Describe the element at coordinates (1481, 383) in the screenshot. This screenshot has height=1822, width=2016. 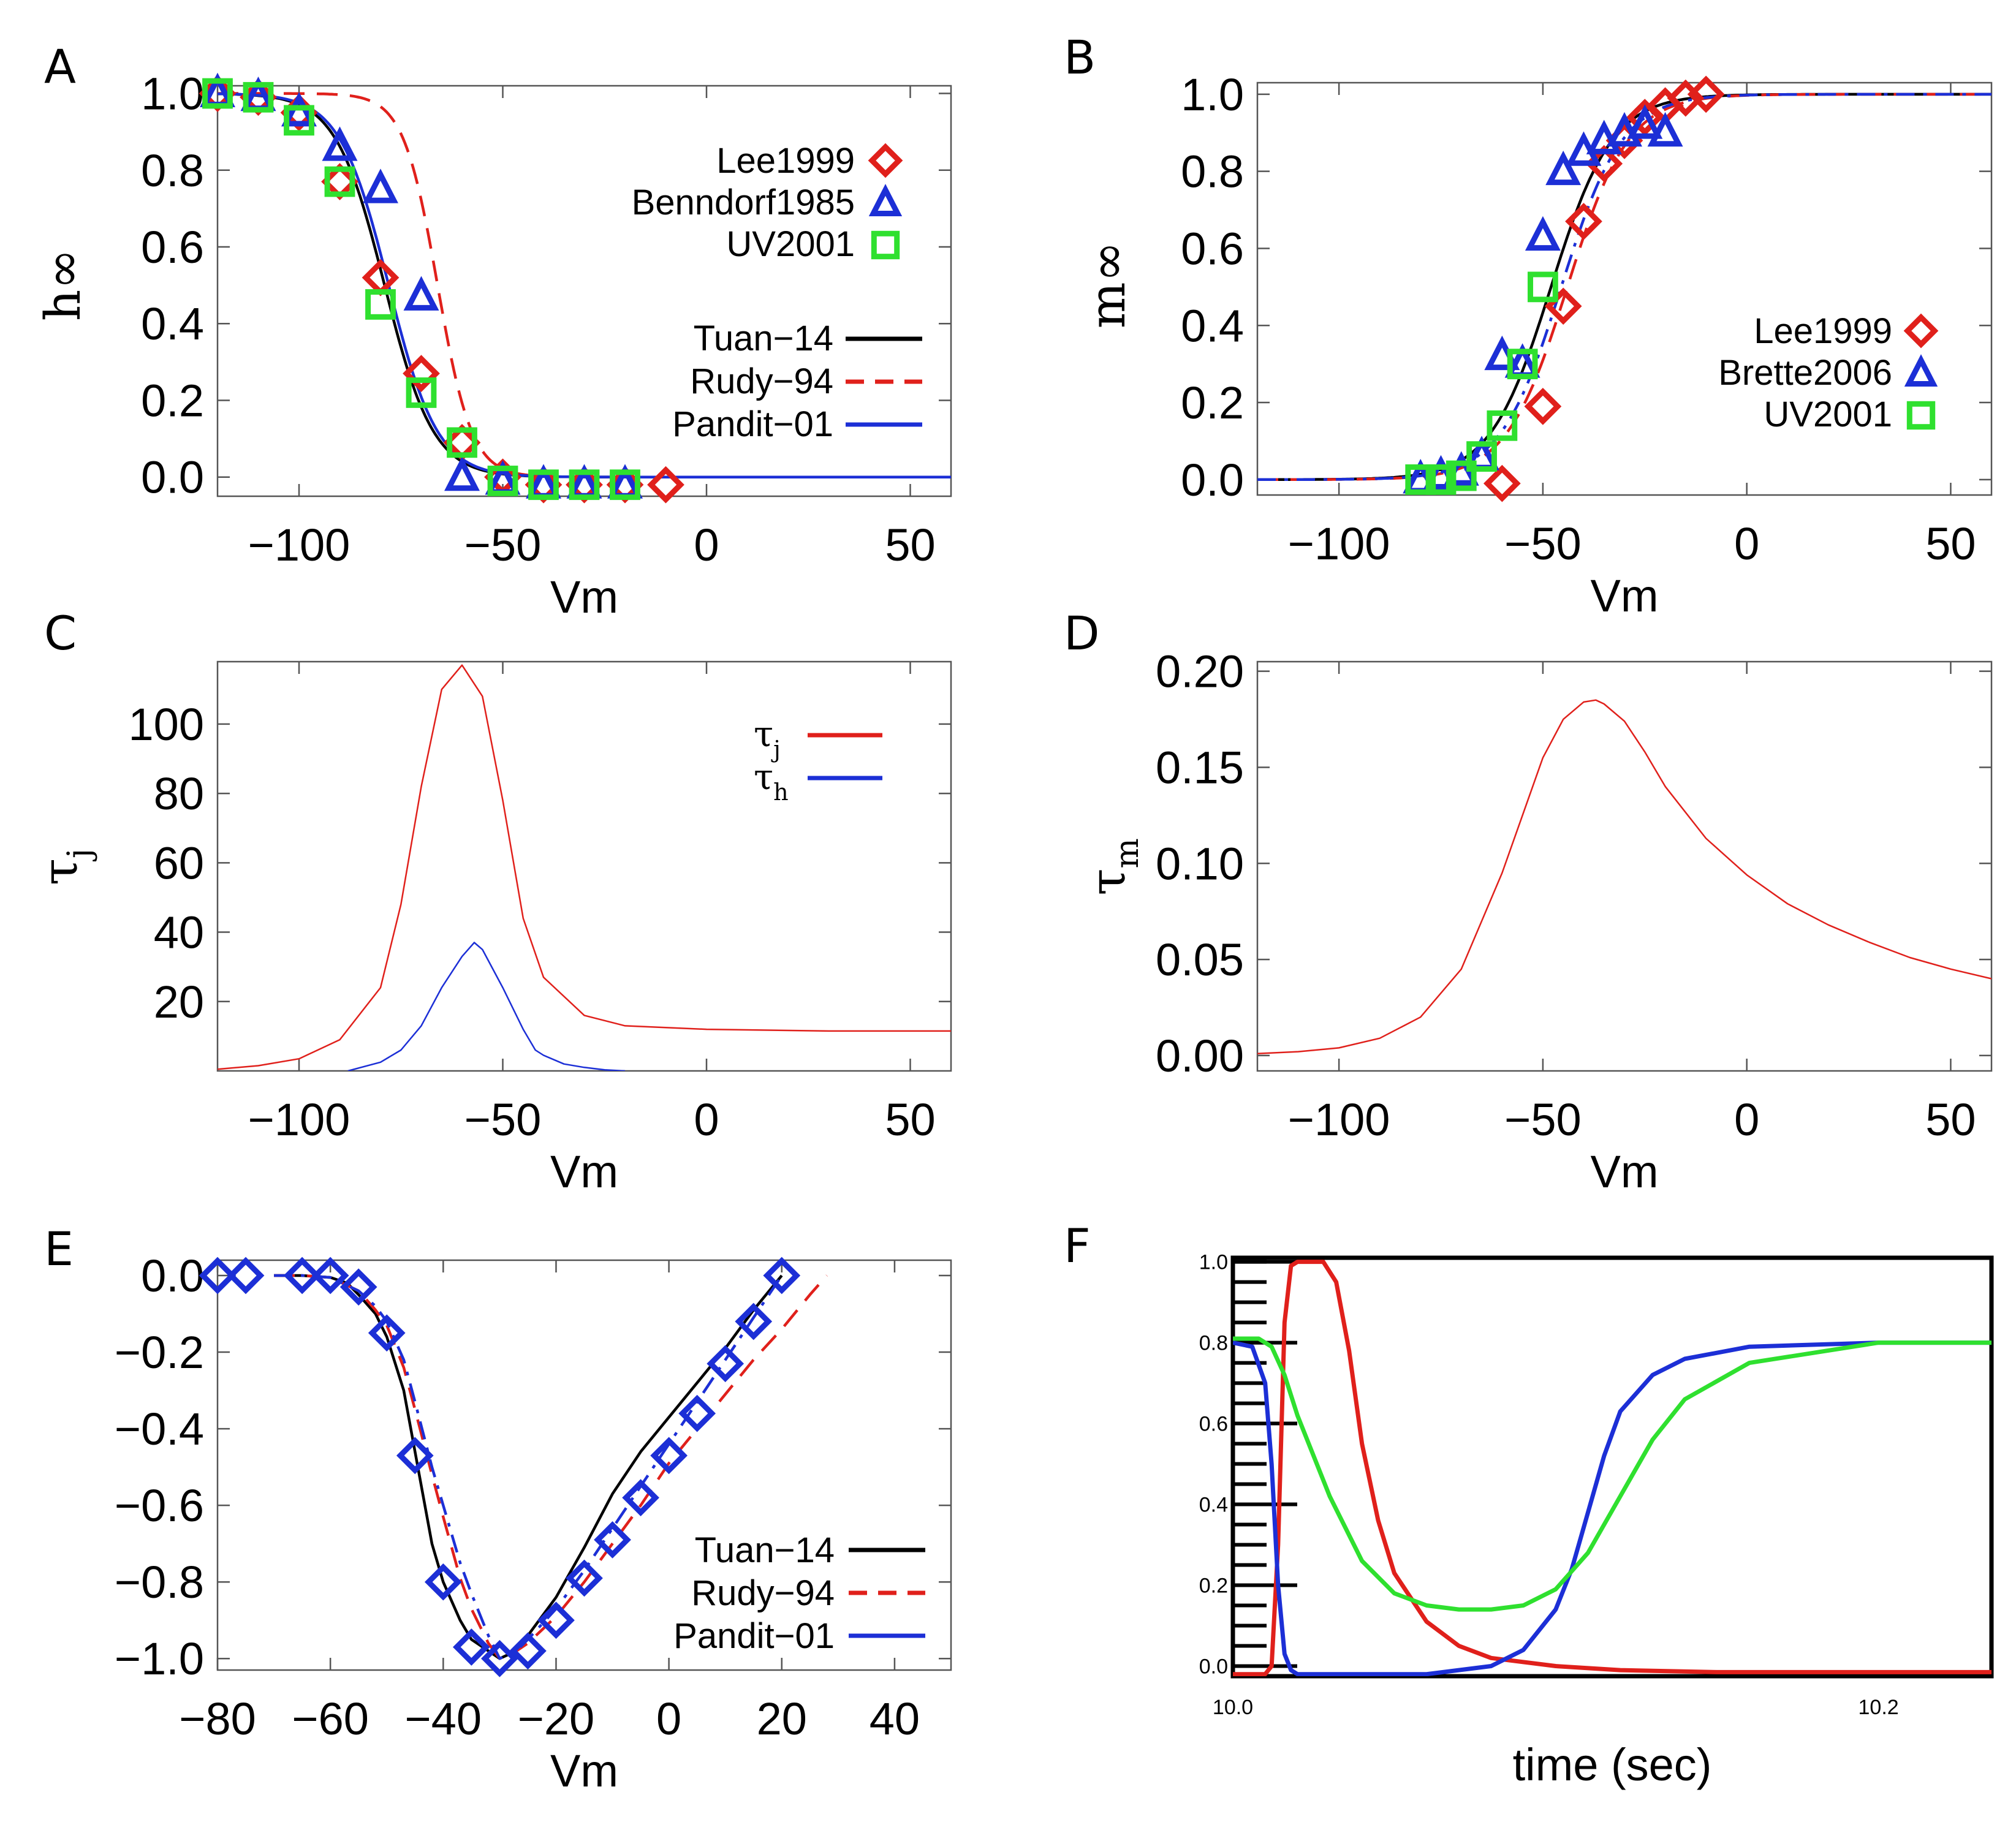
I see `panel-b-markers-UV2001` at that location.